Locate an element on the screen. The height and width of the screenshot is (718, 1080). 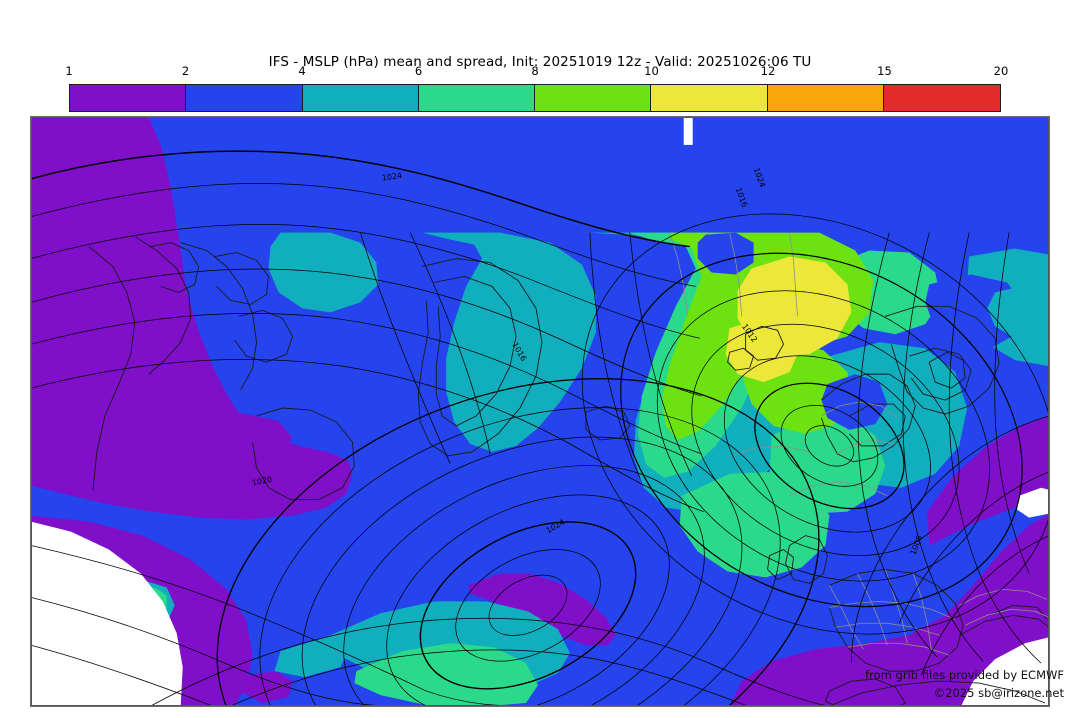
spread-band-1-2-balkans is located at coordinates (988, 480).